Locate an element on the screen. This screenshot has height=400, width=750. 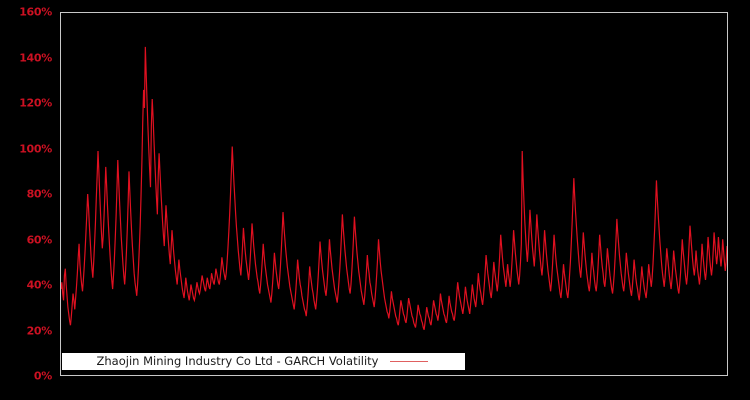
legend-line-sample is located at coordinates (409, 361).